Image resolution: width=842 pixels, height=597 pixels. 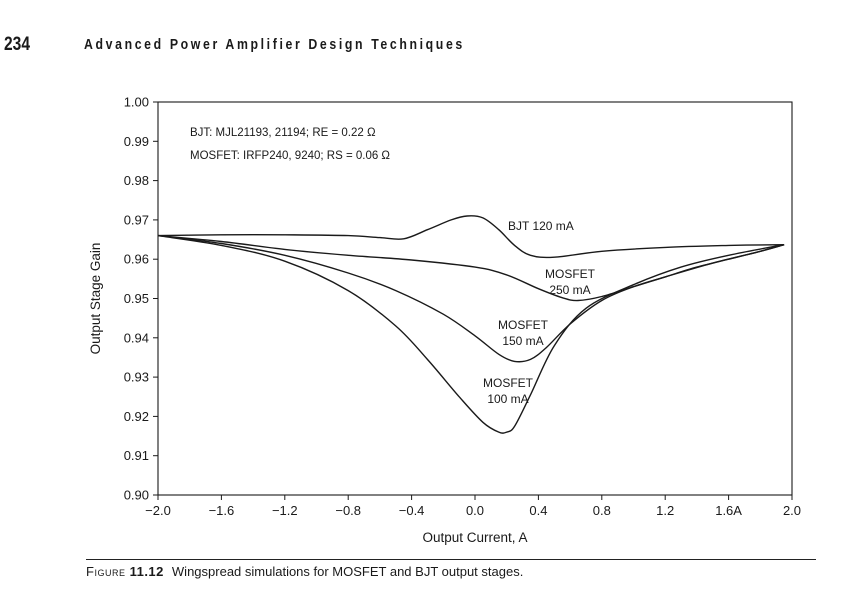 What do you see at coordinates (665, 510) in the screenshot?
I see `x-tick-label: 1.2` at bounding box center [665, 510].